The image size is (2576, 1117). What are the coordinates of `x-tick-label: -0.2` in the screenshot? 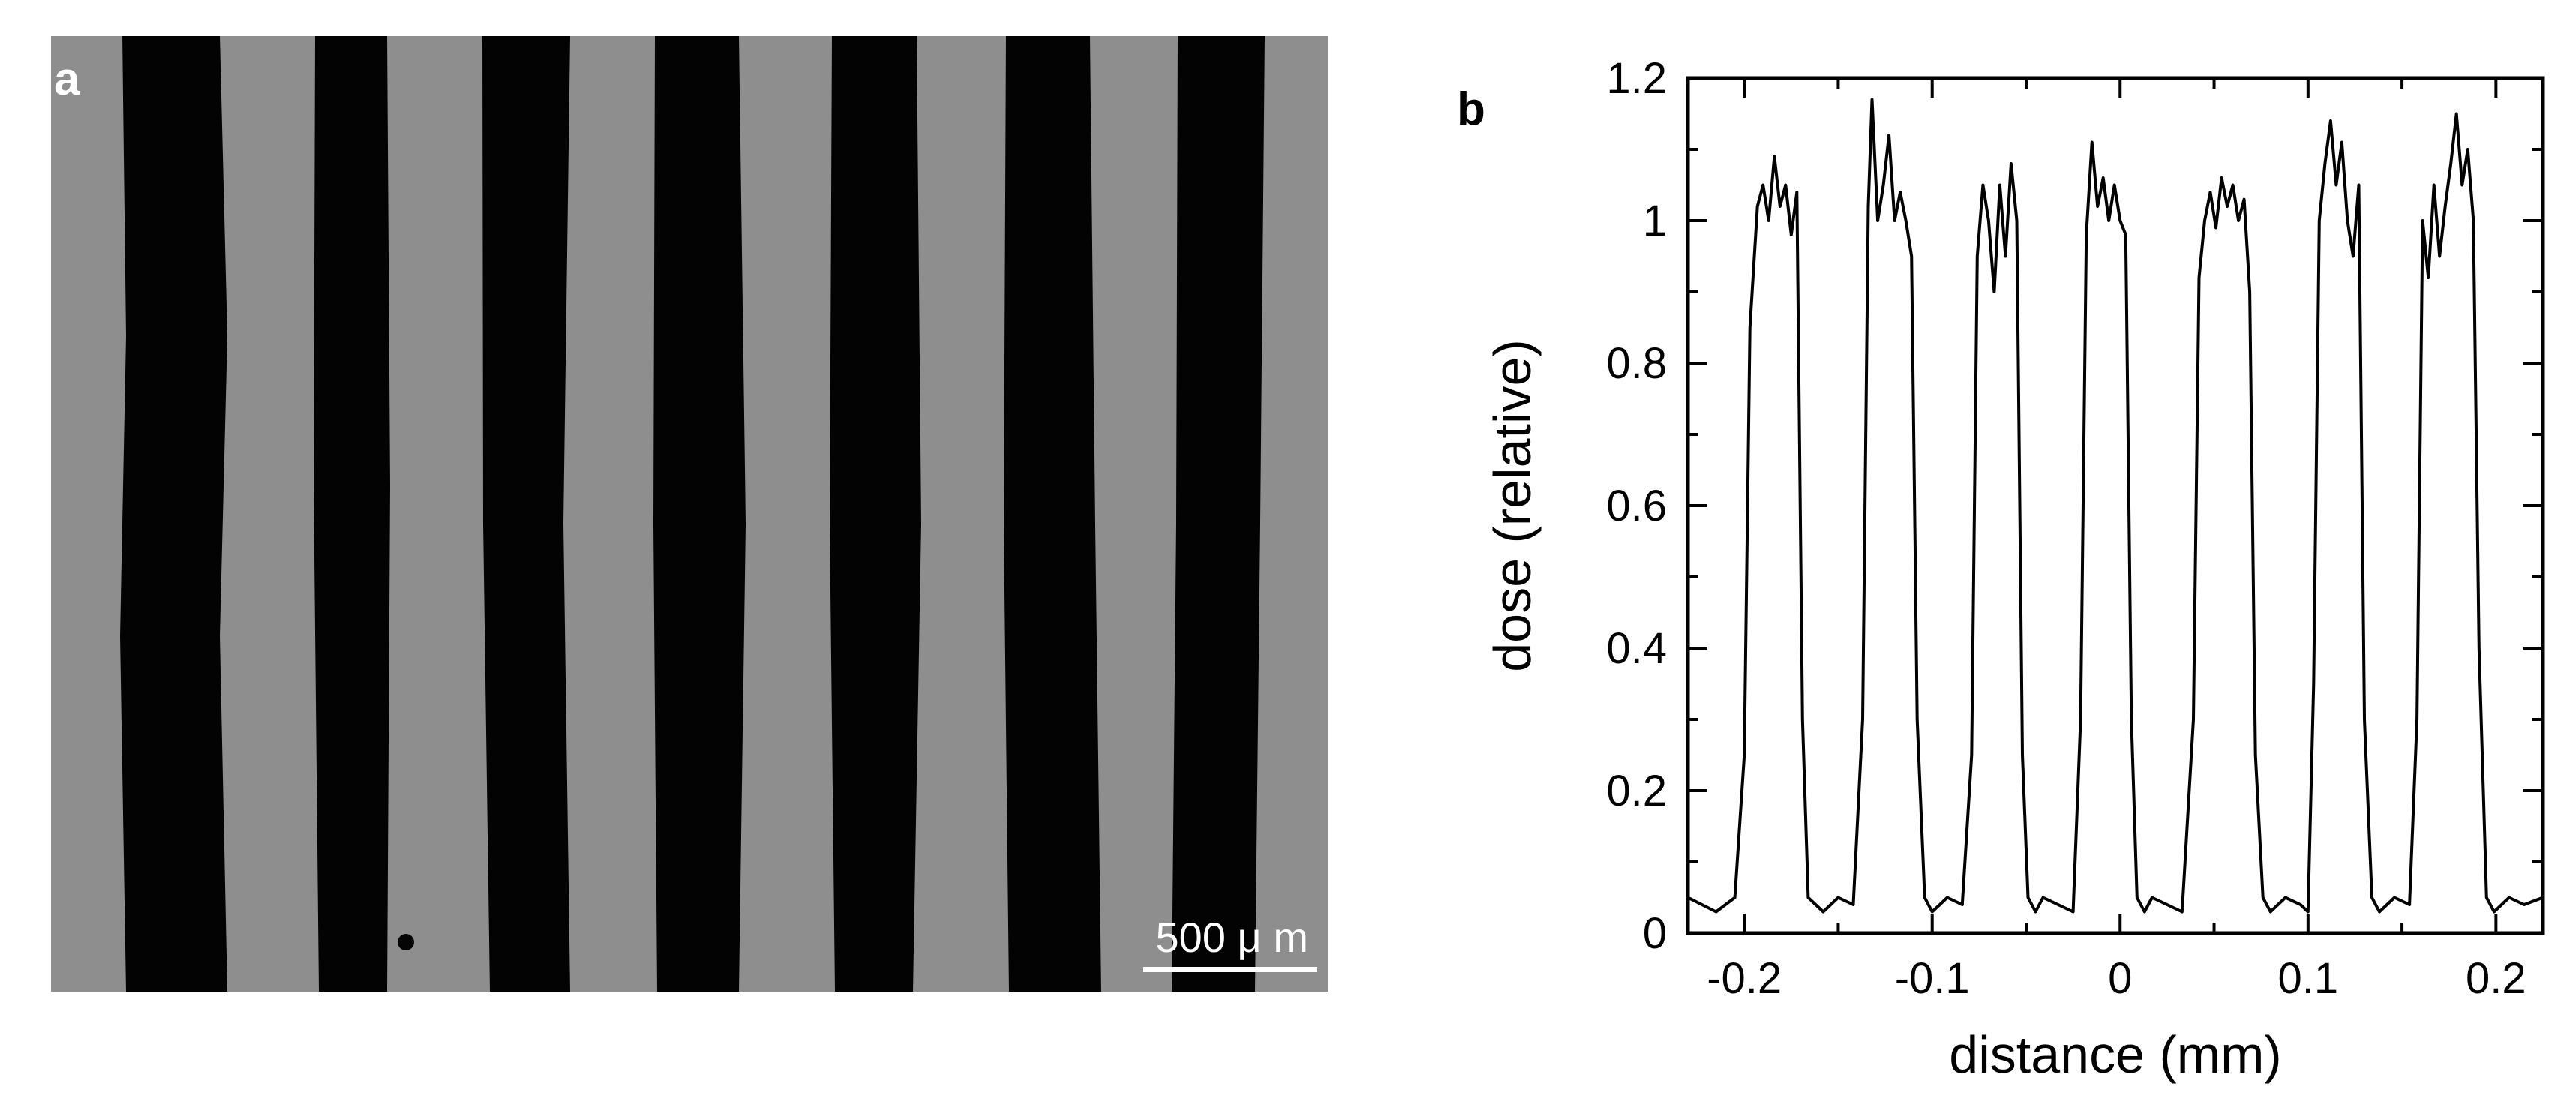 It's located at (1744, 978).